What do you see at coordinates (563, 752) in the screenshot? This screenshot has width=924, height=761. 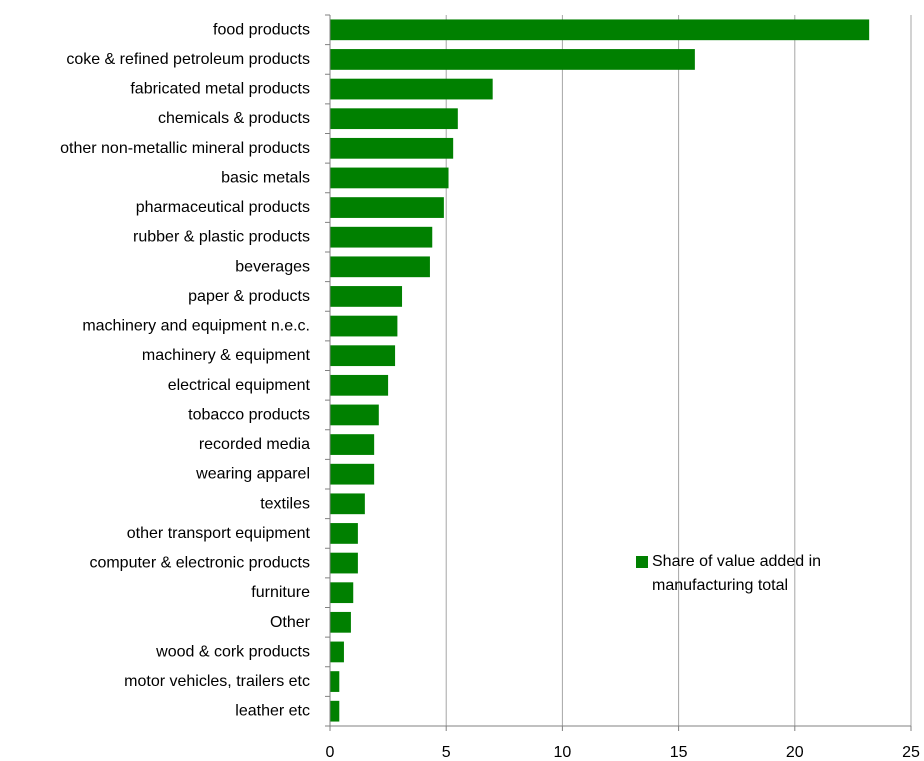 I see `x-tick-label: 10` at bounding box center [563, 752].